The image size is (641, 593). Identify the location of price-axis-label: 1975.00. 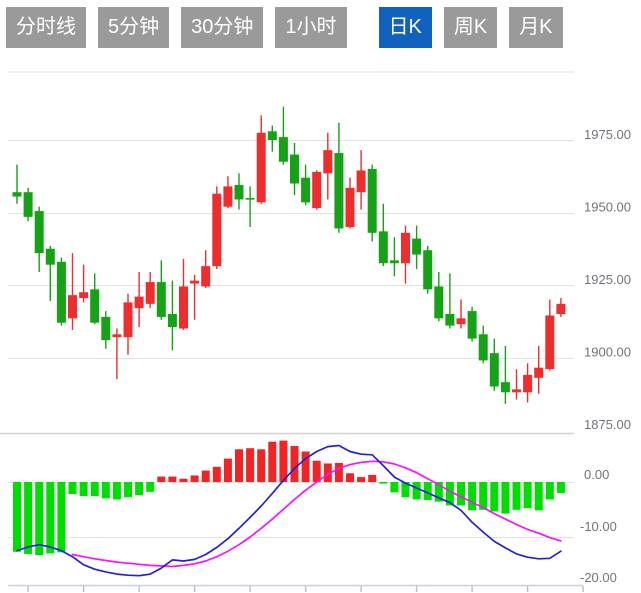
(607, 134).